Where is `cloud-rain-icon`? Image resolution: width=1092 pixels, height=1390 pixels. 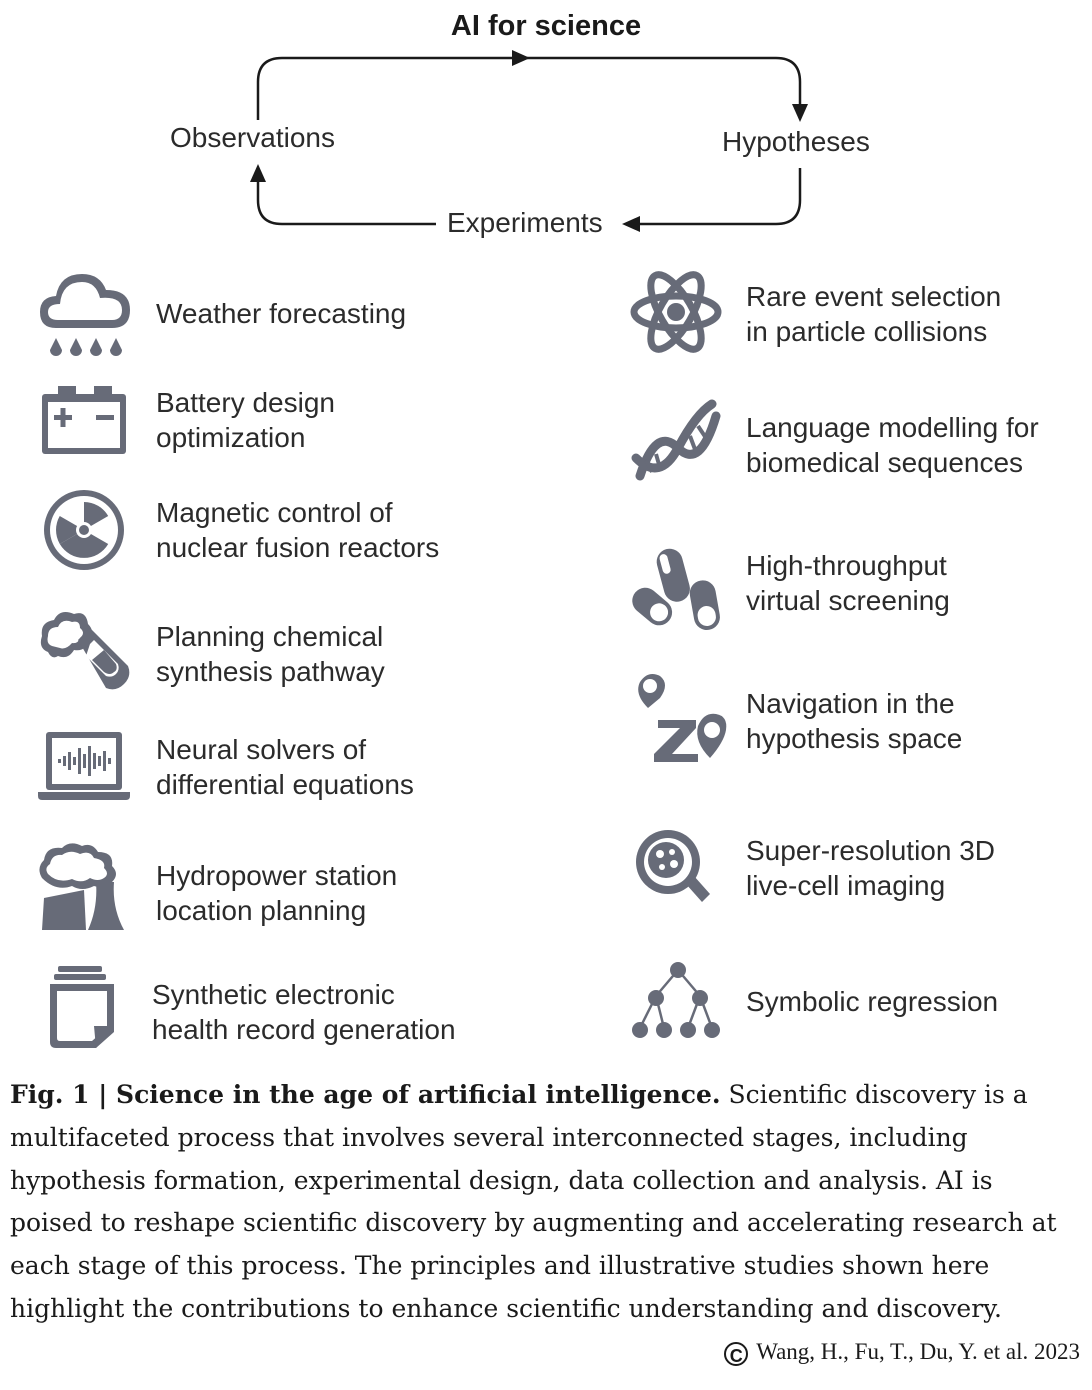
cloud-rain-icon is located at coordinates (85, 315).